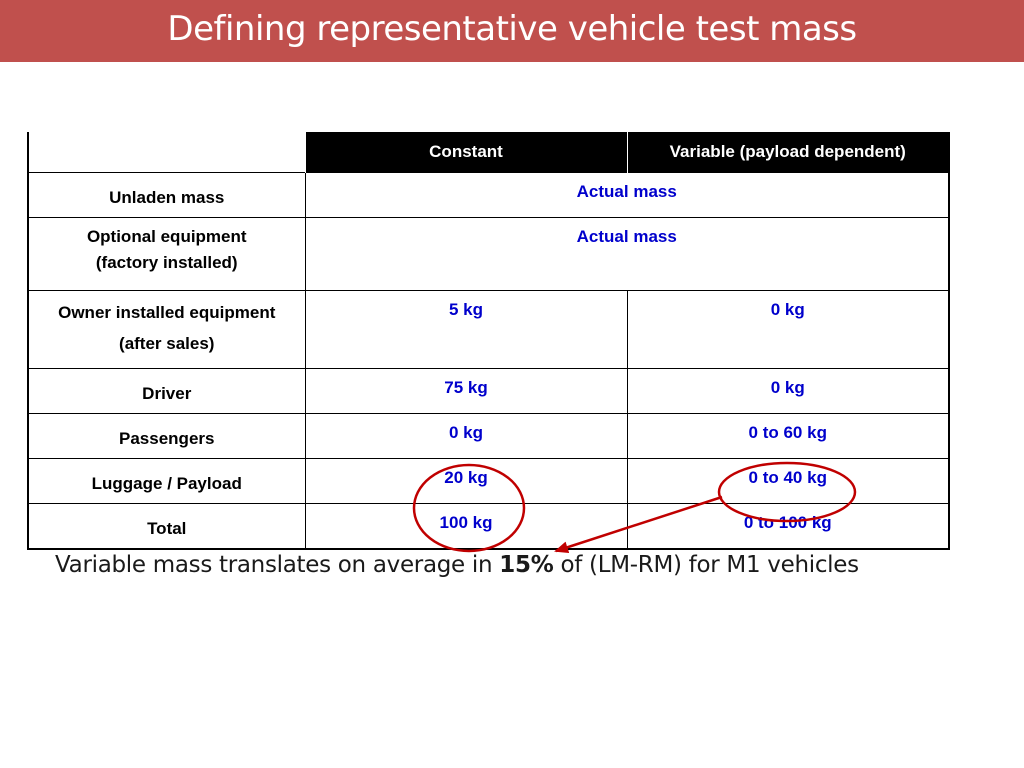 The image size is (1024, 768). I want to click on table-header-row: Constant Variable (payload dependent), so click(488, 152).